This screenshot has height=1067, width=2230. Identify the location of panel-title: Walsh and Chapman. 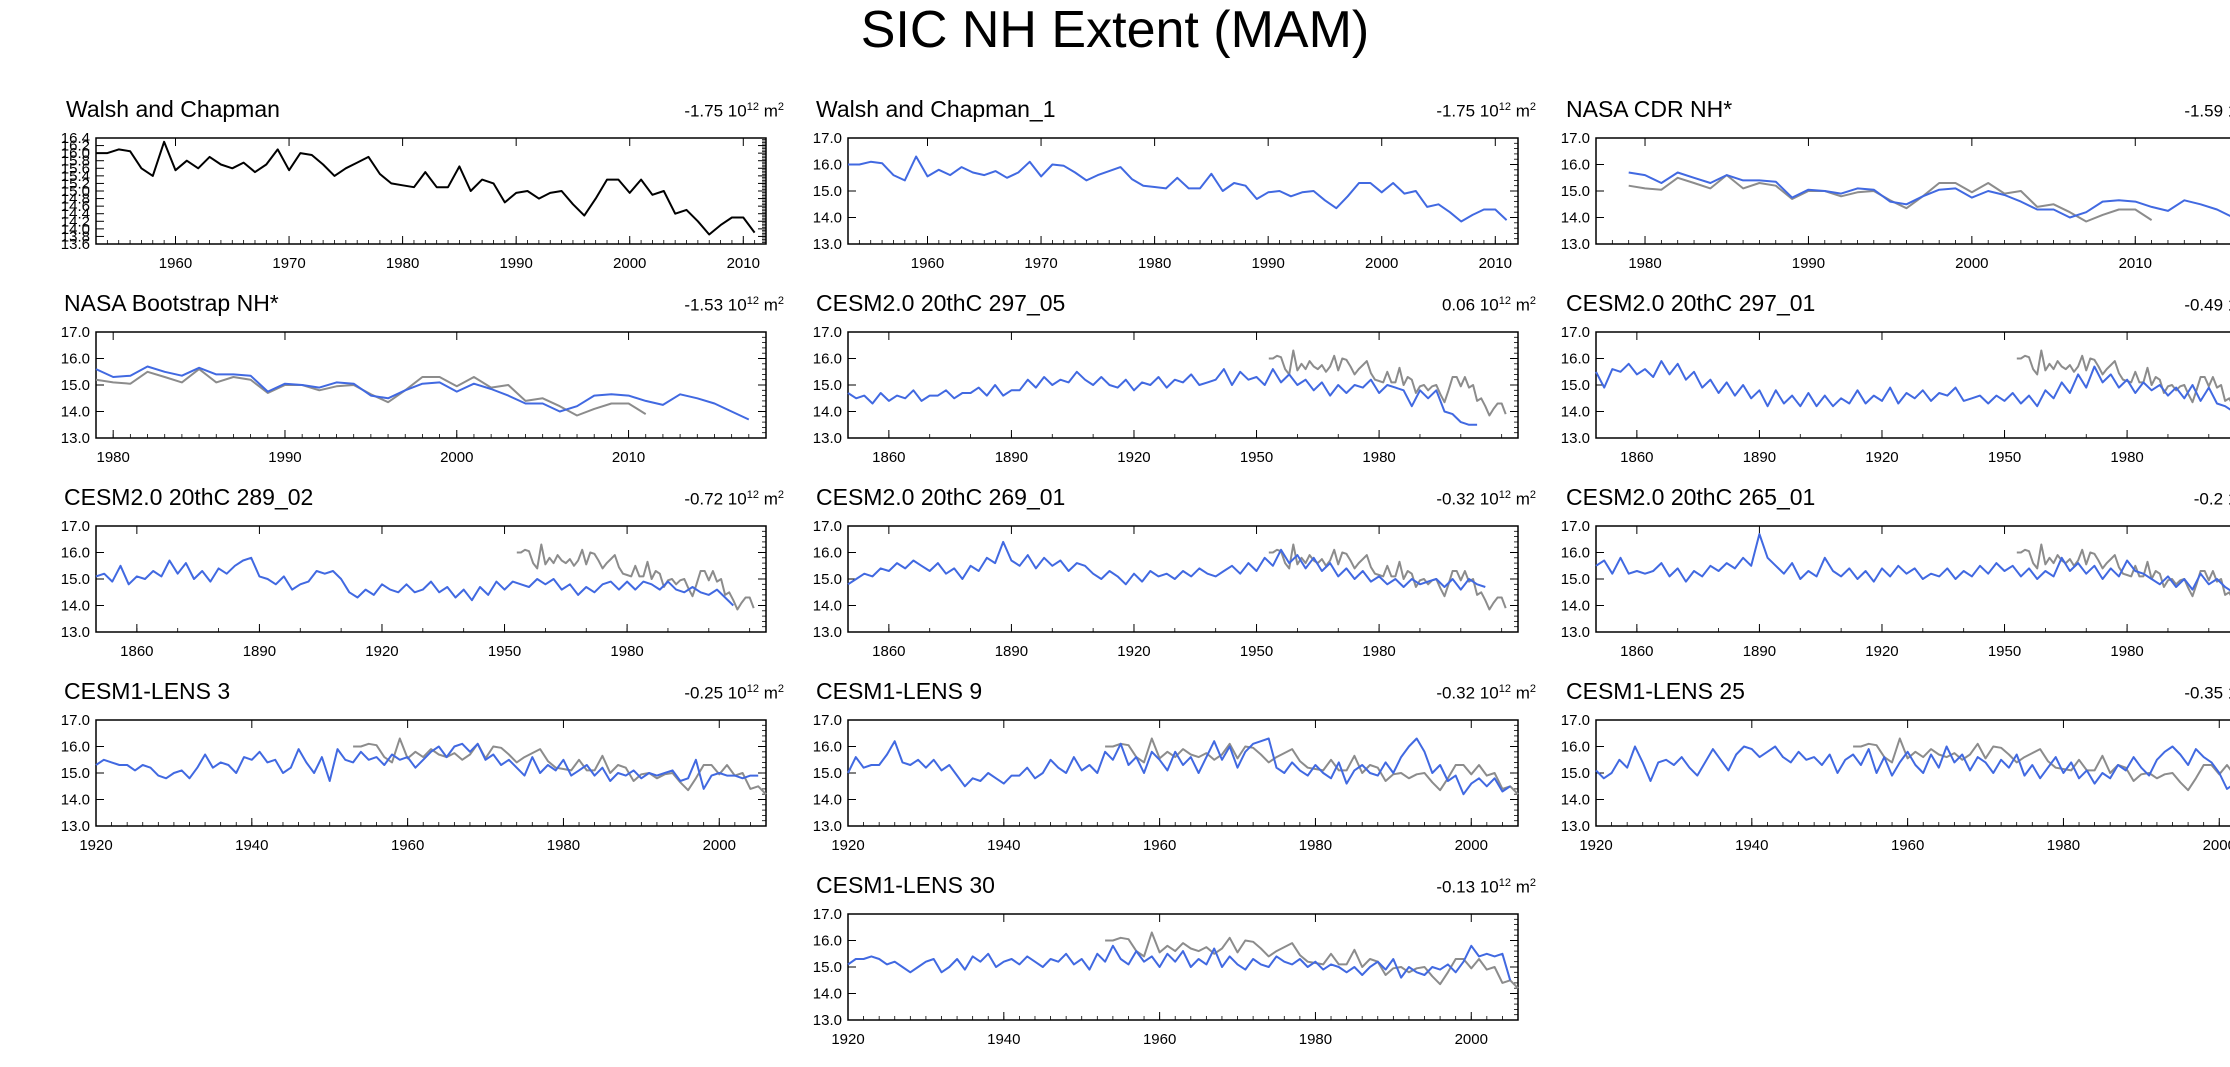
(173, 109).